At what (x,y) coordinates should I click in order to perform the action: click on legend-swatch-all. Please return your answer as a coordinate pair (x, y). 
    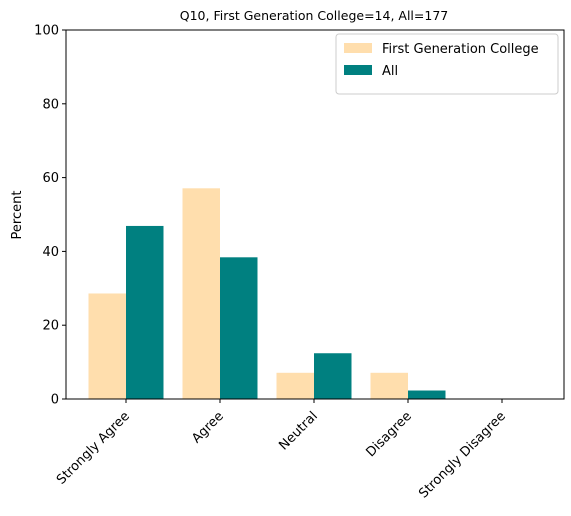
    Looking at the image, I should click on (358, 70).